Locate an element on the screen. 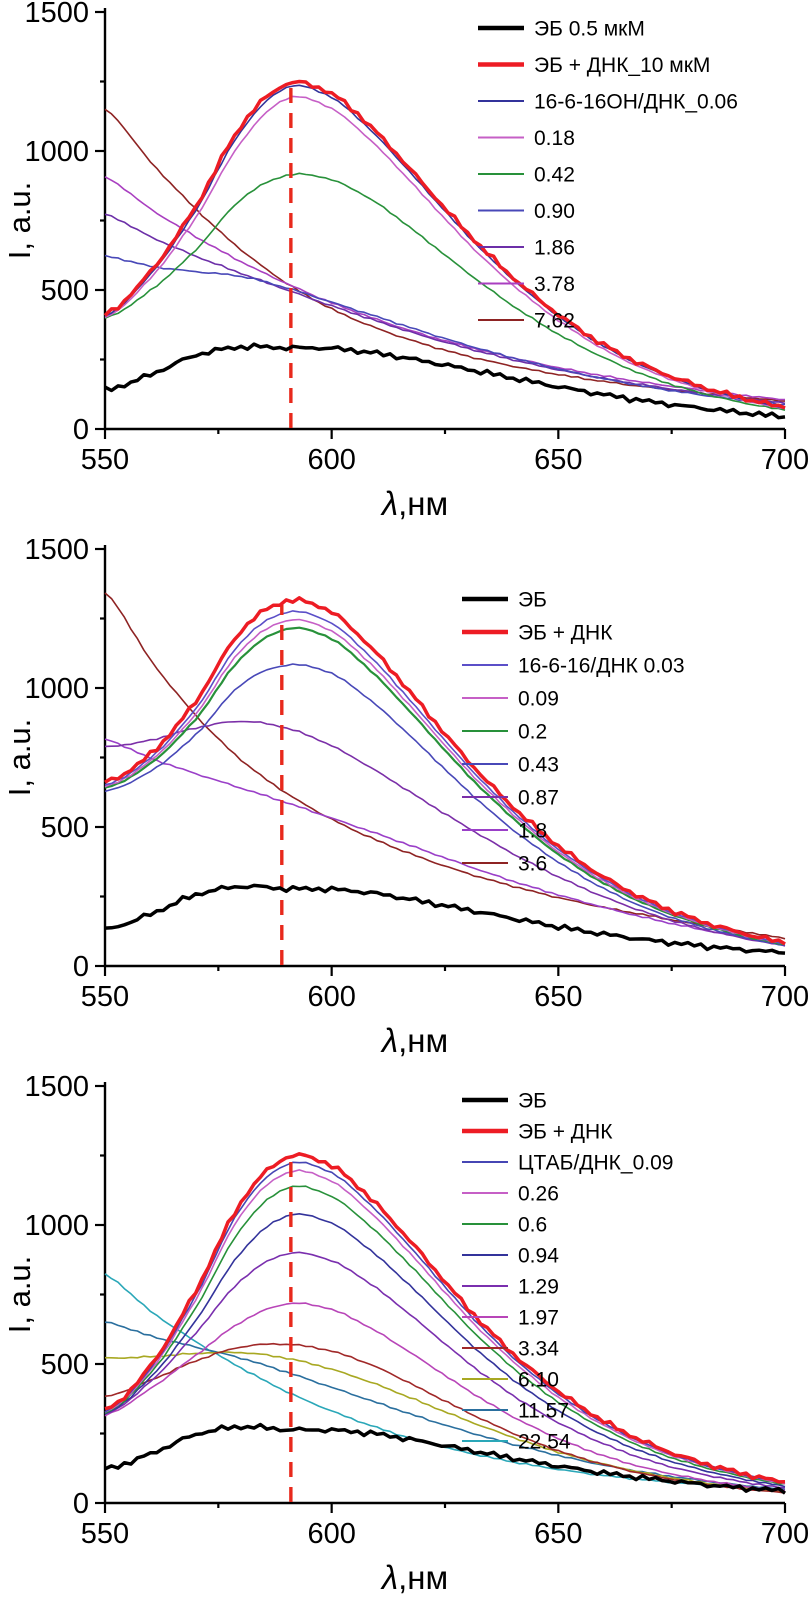 The image size is (810, 1613). legend-label: 1.8 is located at coordinates (532, 831).